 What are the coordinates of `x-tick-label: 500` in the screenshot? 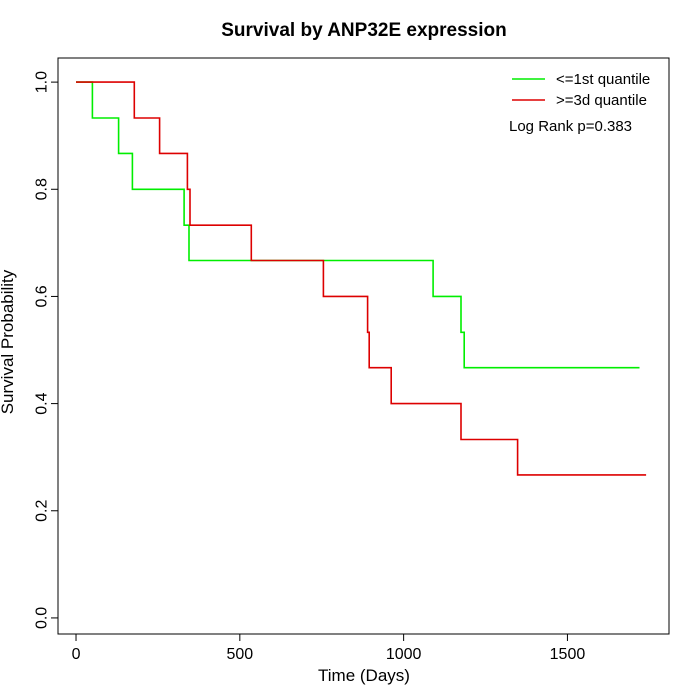 It's located at (239, 654).